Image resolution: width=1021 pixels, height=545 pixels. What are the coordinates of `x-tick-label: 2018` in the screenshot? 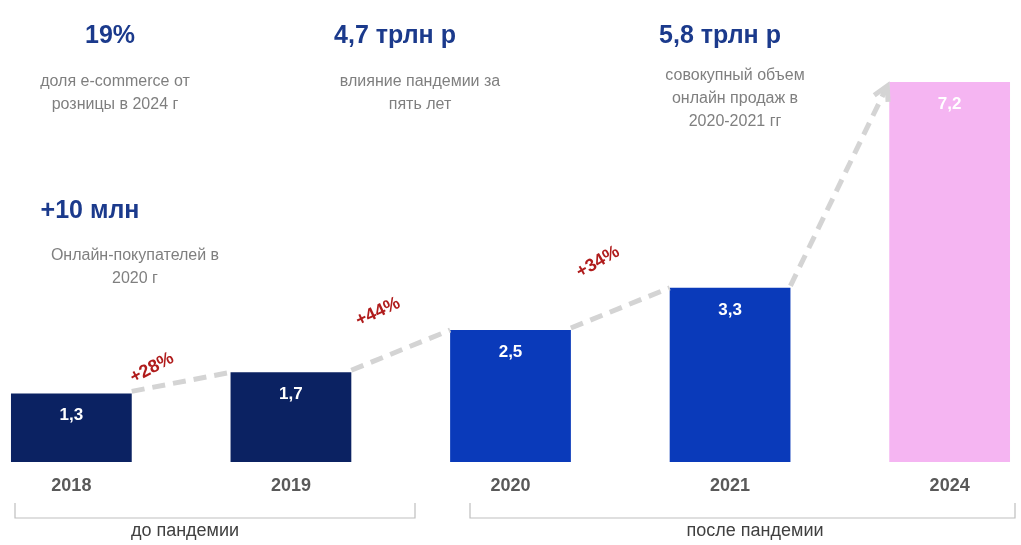 It's located at (71, 484).